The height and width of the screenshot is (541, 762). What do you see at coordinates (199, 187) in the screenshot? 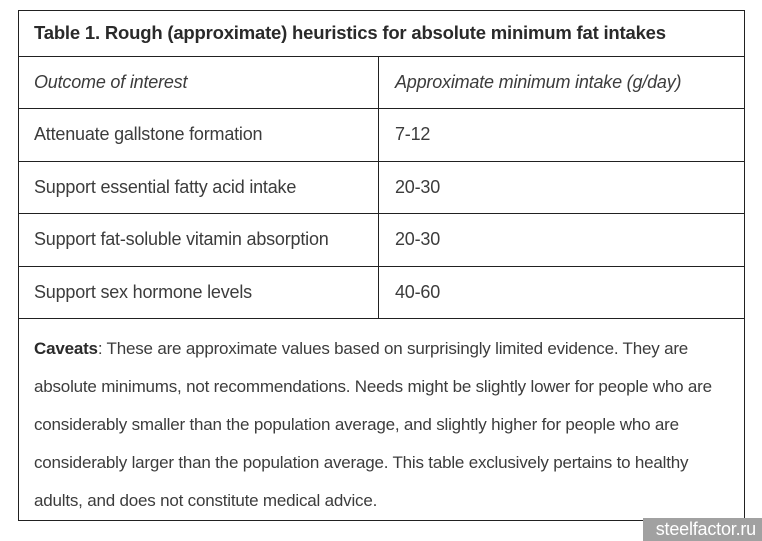
I see `outcome-cell: Support essential fatty acid intake` at bounding box center [199, 187].